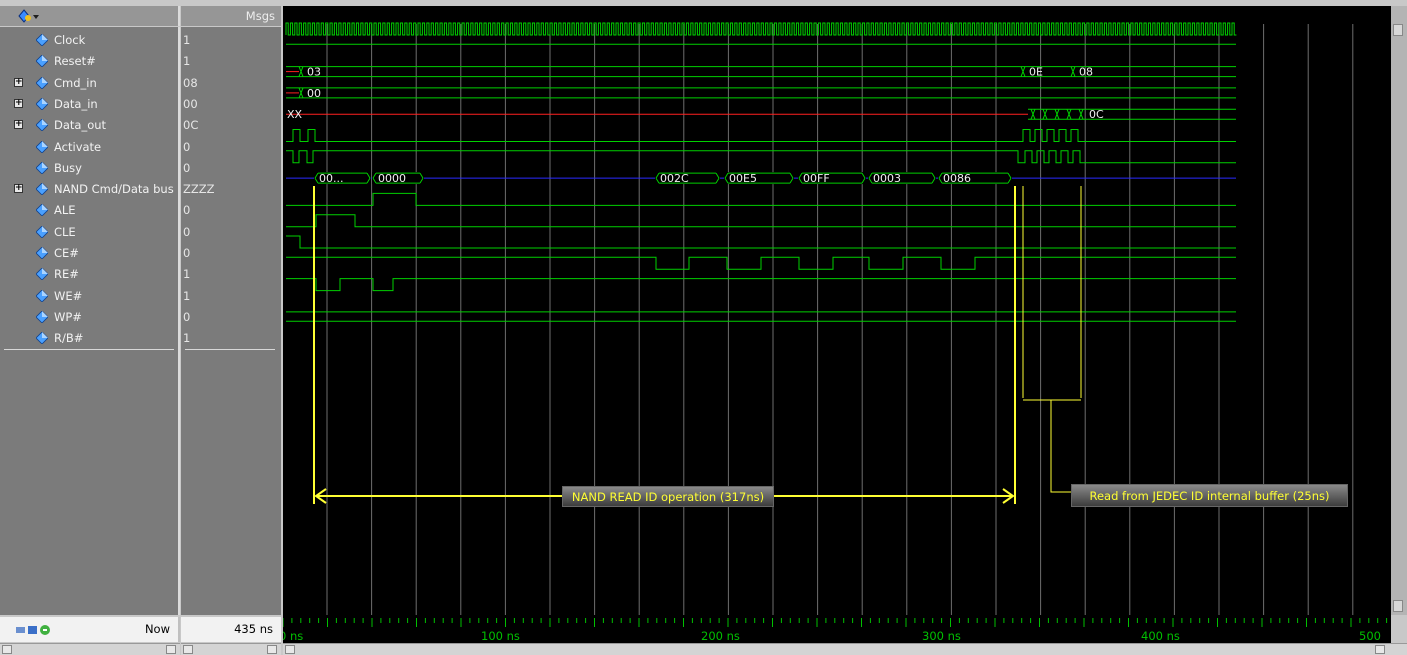  What do you see at coordinates (231, 16) in the screenshot?
I see `values-header: Msgs` at bounding box center [231, 16].